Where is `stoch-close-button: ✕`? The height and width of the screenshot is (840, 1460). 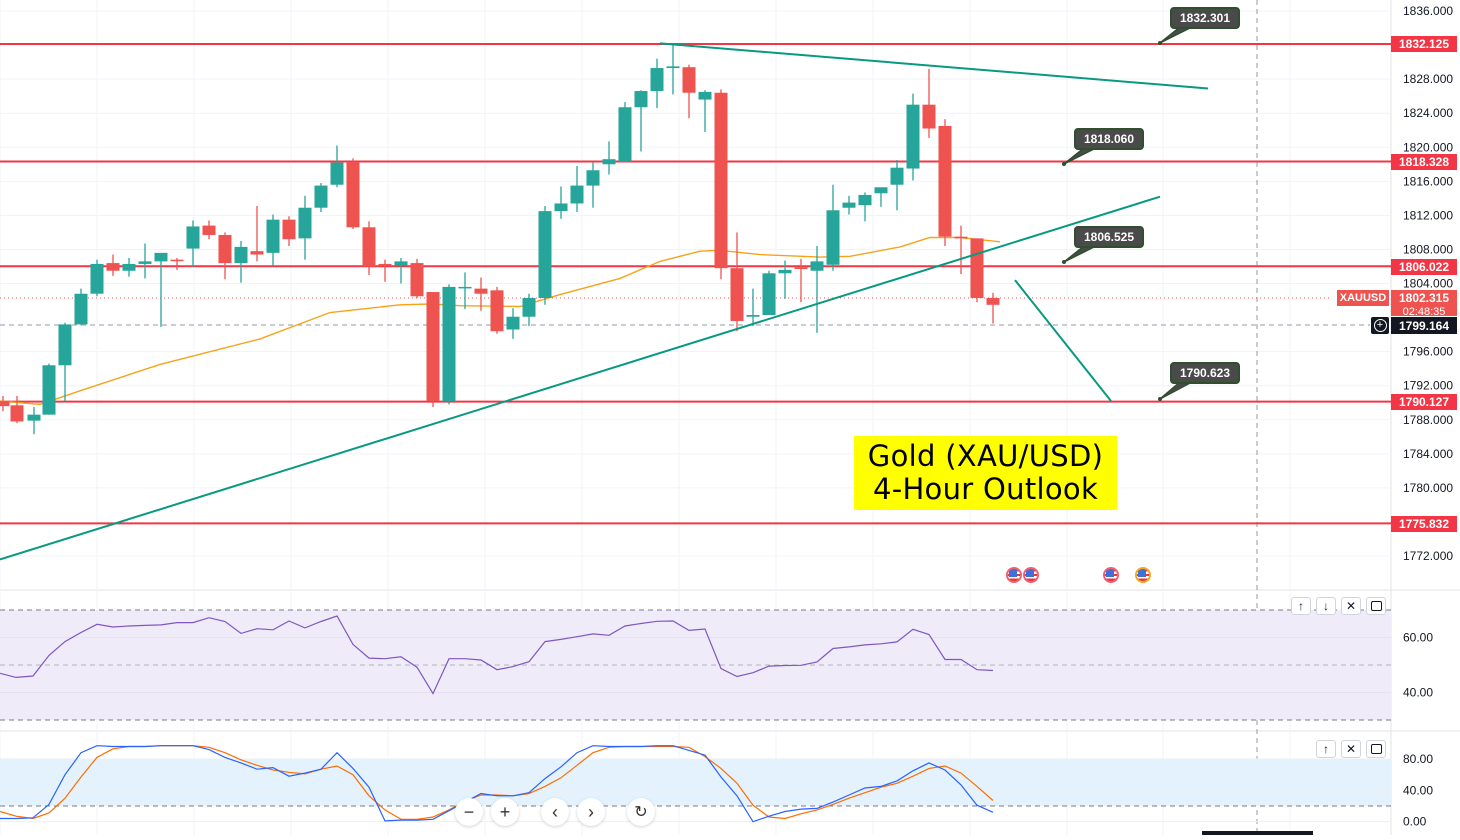 stoch-close-button: ✕ is located at coordinates (1351, 749).